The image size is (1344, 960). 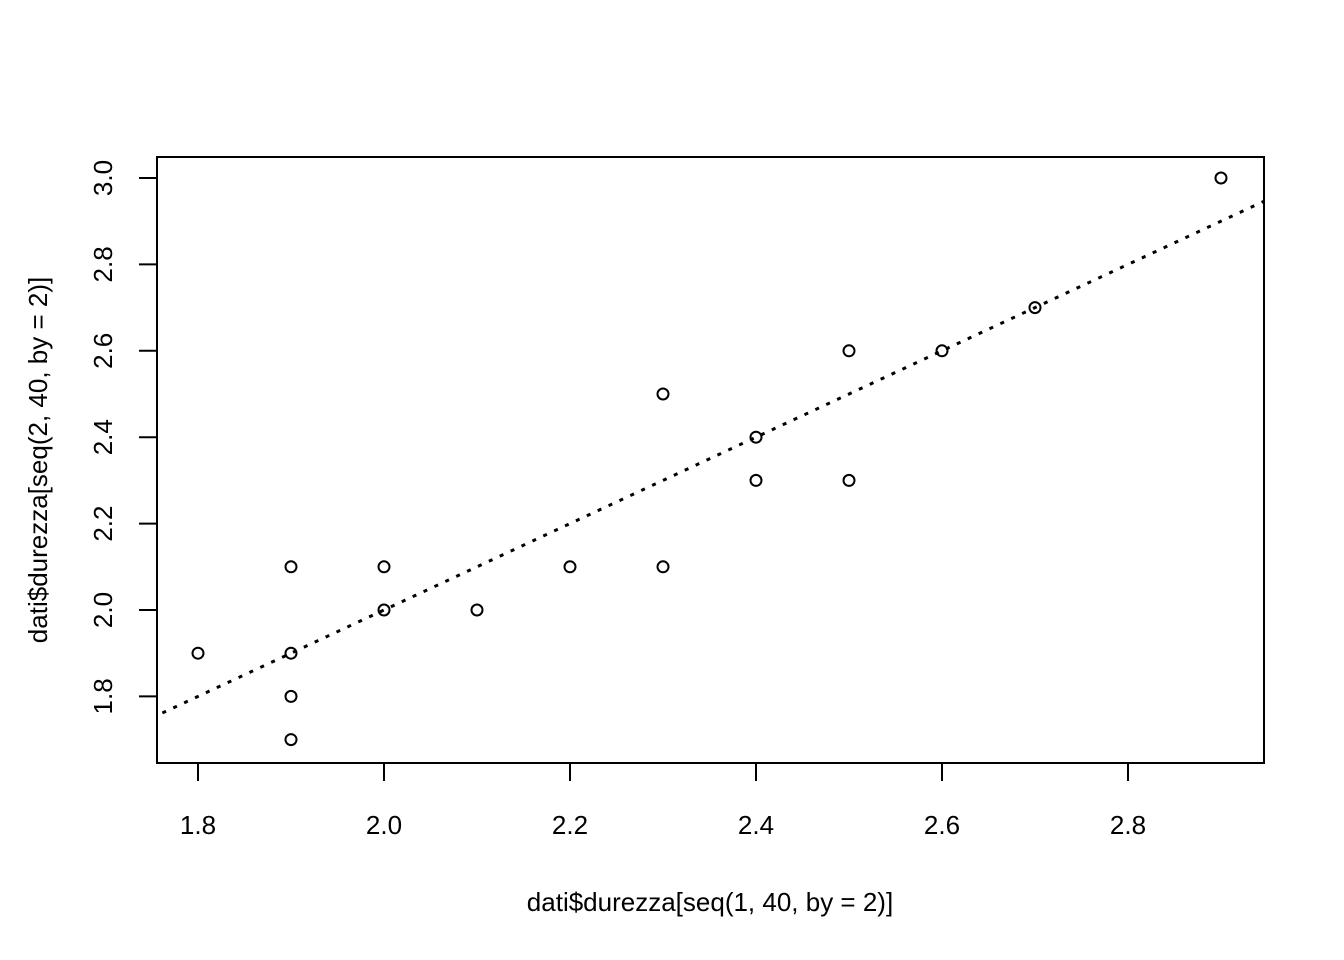 I want to click on x-tick-label: 2.4, so click(x=756, y=825).